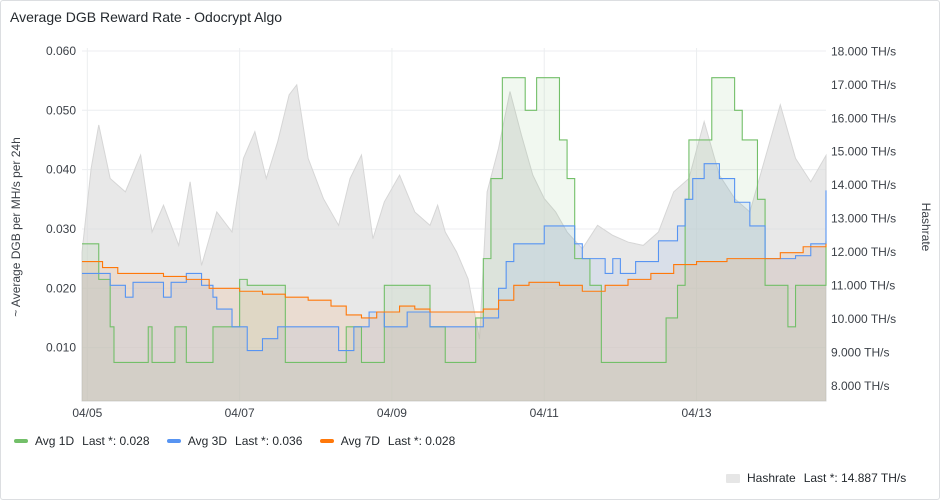 The width and height of the screenshot is (940, 501). I want to click on x-tick-label-1: 04/07, so click(240, 413).